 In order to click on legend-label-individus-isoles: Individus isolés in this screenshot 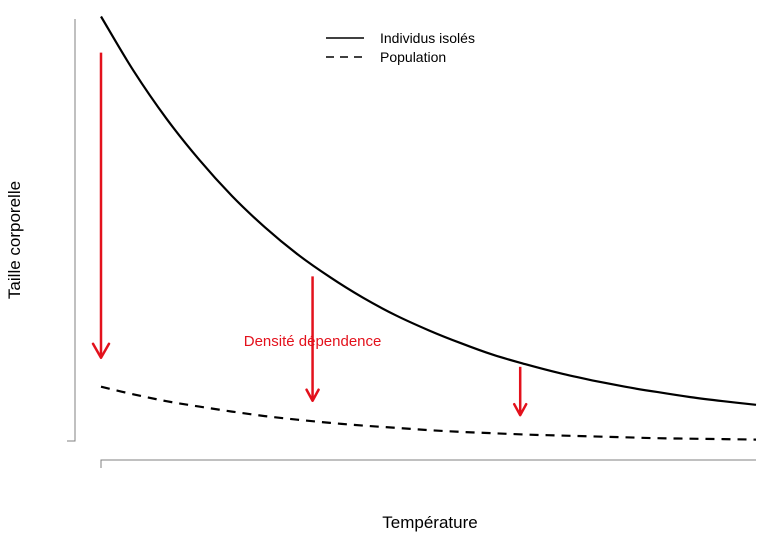, I will do `click(427, 38)`.